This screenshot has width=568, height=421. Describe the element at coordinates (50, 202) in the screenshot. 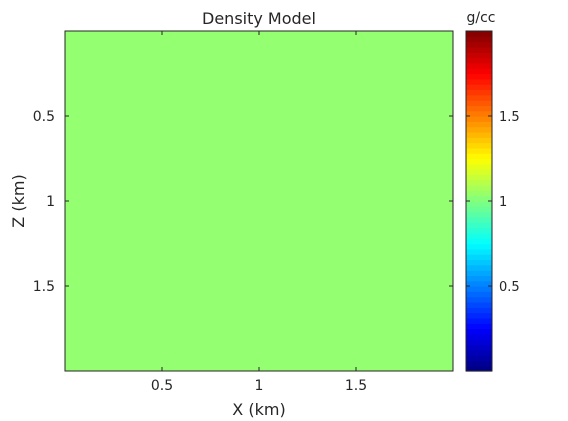

I see `y-tick-label: 1` at that location.